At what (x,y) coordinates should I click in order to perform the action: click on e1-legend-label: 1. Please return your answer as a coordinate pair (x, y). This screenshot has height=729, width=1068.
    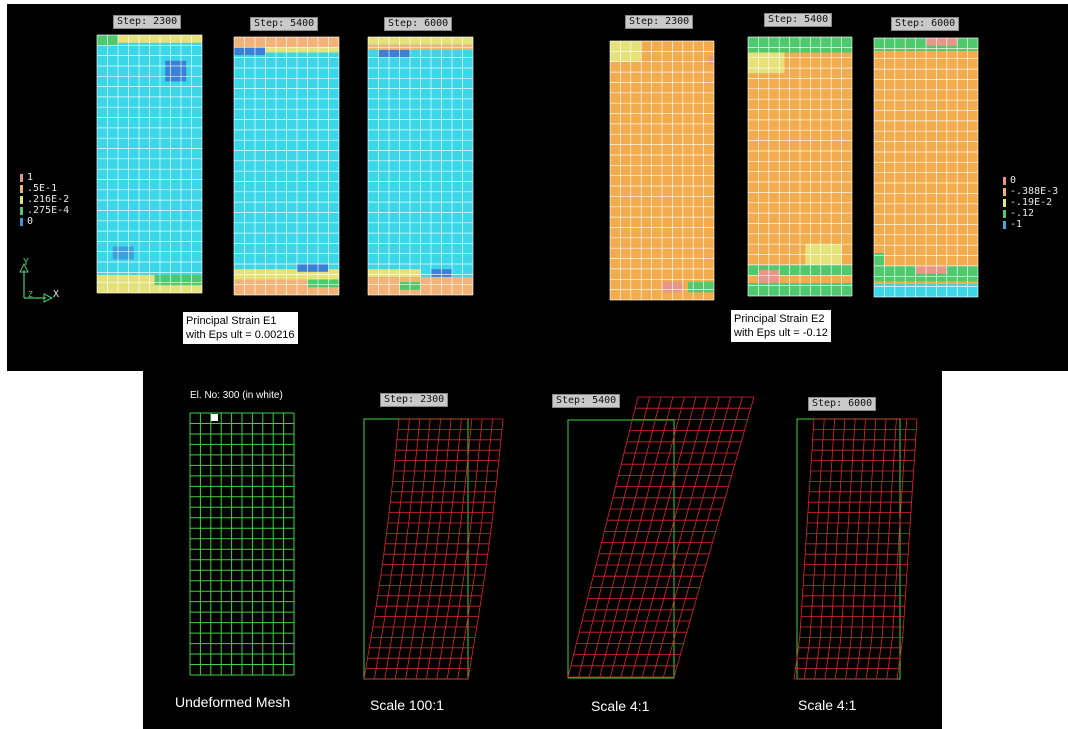
    Looking at the image, I should click on (30, 177).